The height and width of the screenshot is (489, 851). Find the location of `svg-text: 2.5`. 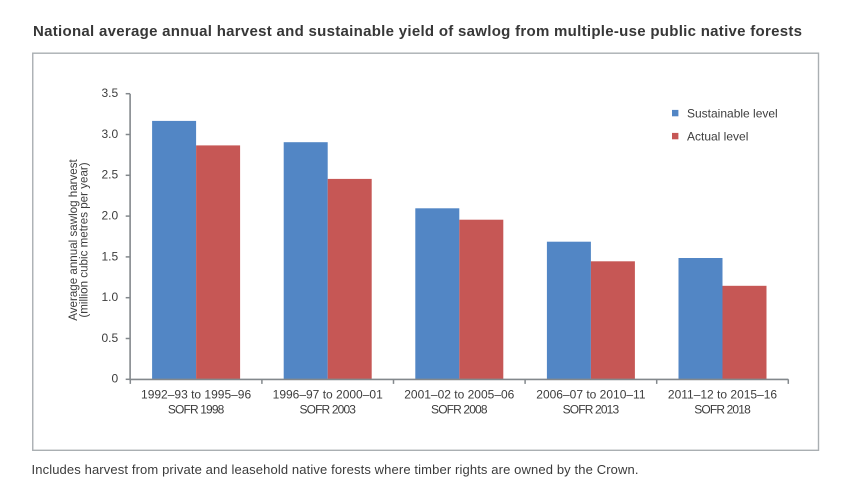

svg-text: 2.5 is located at coordinates (110, 175).